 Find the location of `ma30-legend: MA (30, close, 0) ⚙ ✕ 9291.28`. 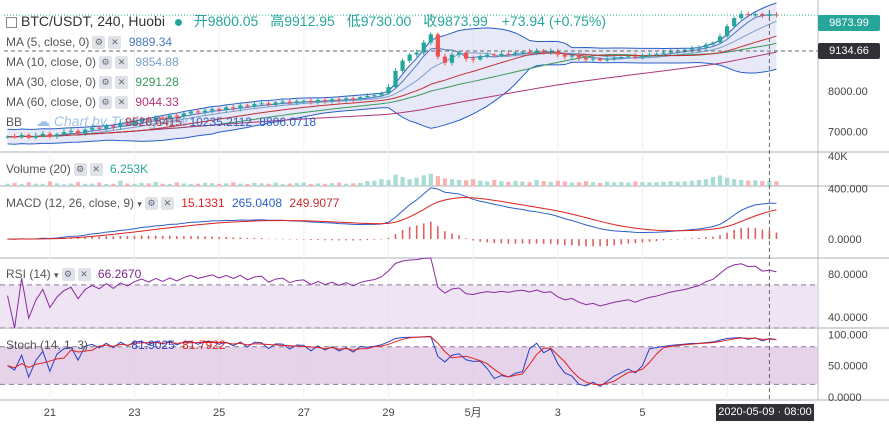

ma30-legend: MA (30, close, 0) ⚙ ✕ 9291.28 is located at coordinates (92, 82).